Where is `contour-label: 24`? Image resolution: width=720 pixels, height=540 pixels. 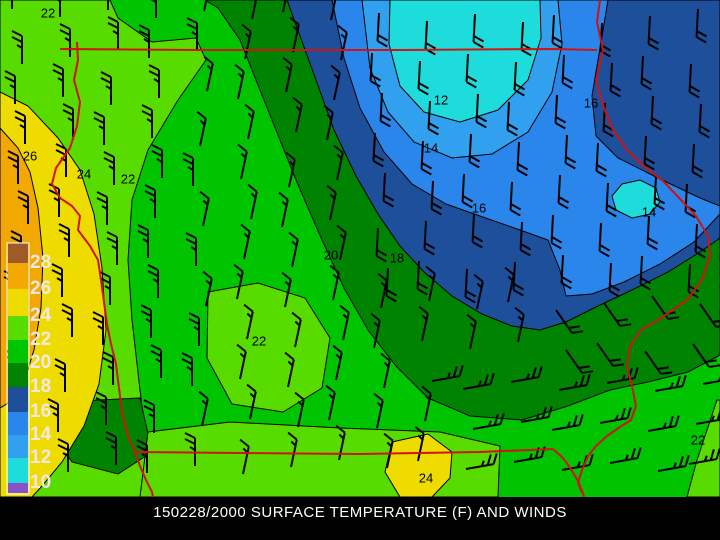 contour-label: 24 is located at coordinates (84, 173).